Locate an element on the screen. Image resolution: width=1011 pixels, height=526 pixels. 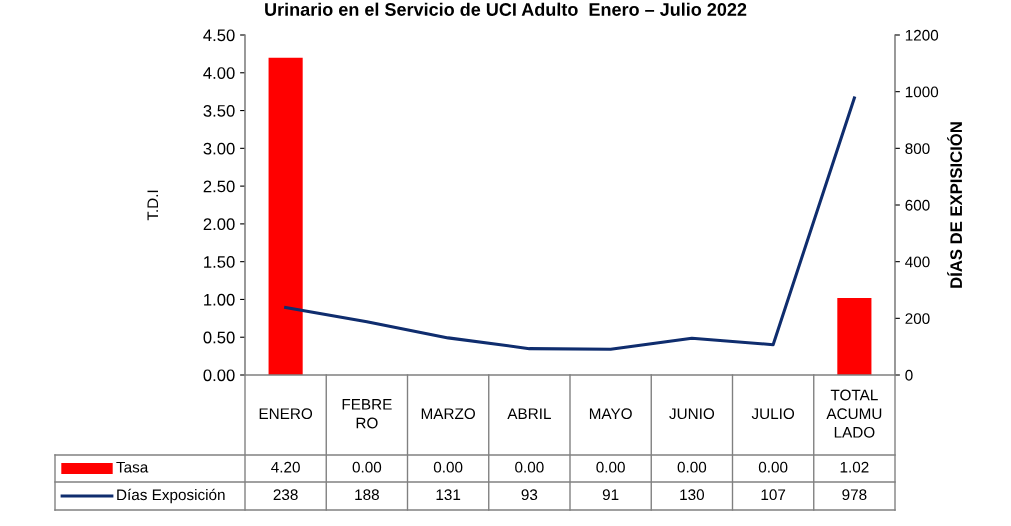
x-tick-label: JUNIO is located at coordinates (692, 414).